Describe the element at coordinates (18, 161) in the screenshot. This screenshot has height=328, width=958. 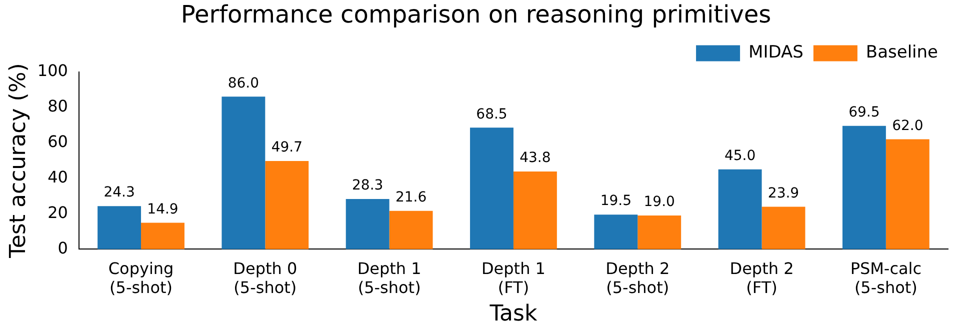
I see `y-axis-title: Test accuracy (%)` at that location.